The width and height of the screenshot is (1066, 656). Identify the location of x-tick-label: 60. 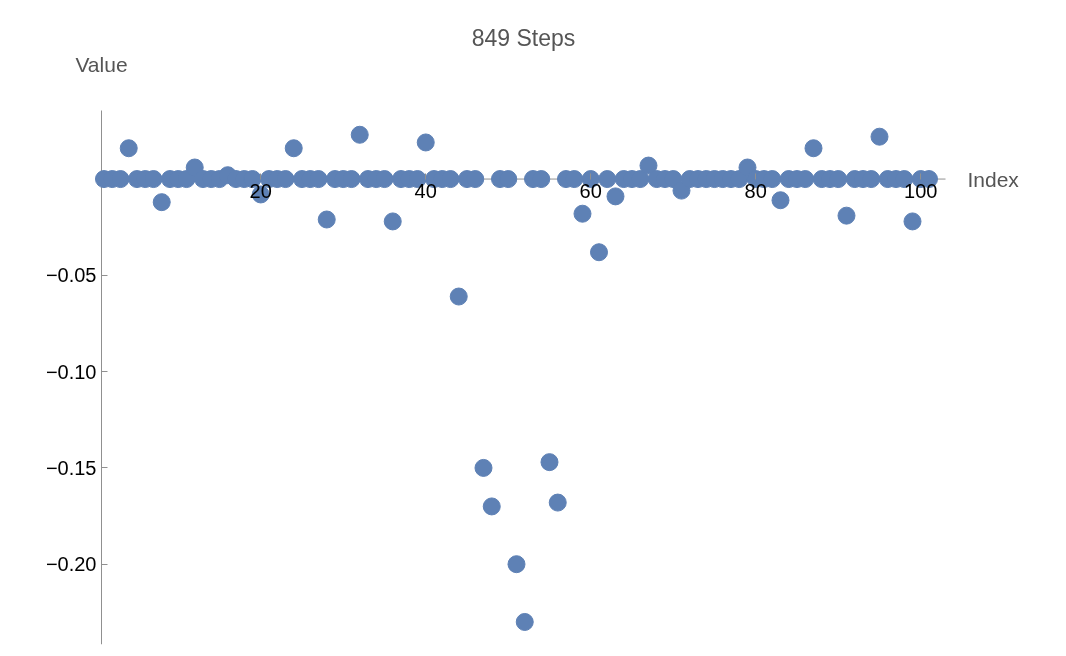
(590, 191).